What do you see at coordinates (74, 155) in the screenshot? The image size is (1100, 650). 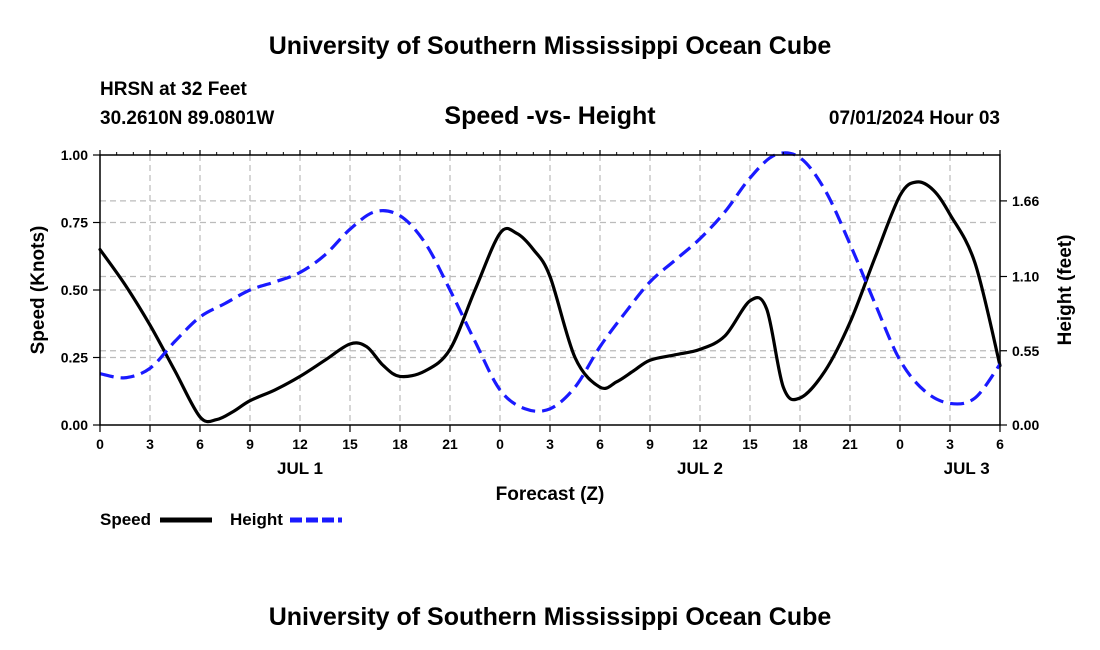 I see `y-tick-label: 1.00` at bounding box center [74, 155].